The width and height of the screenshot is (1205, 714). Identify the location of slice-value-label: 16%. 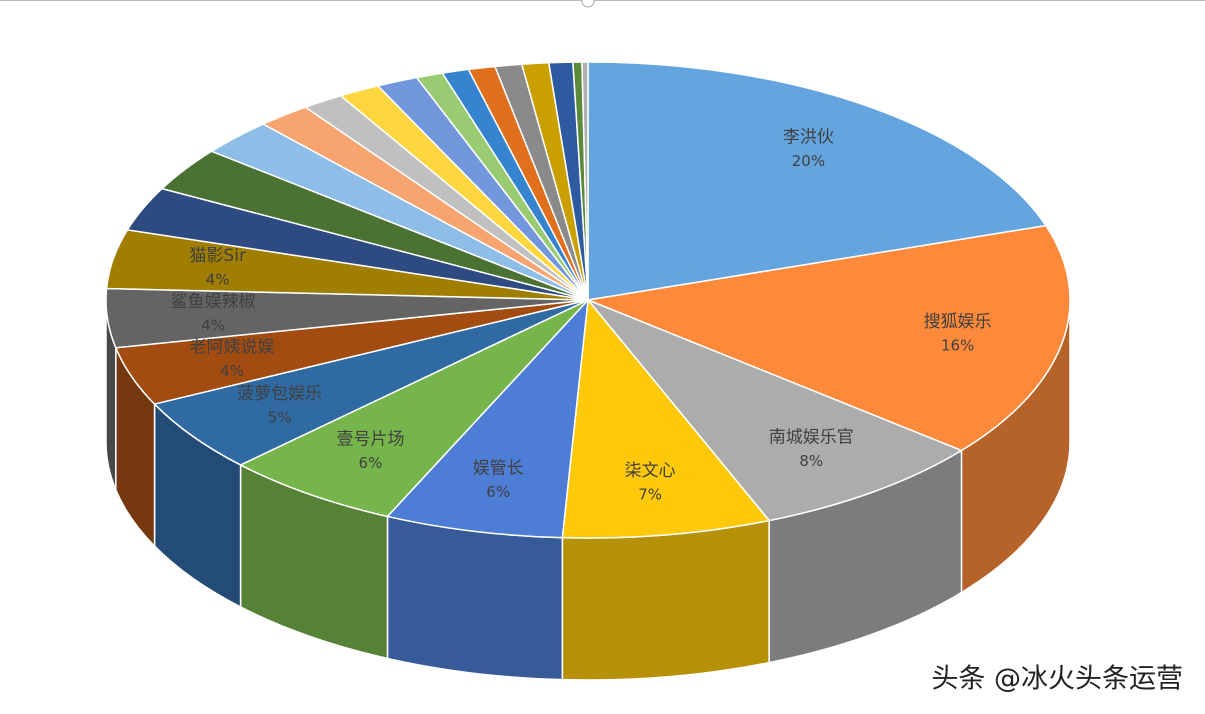
(957, 345).